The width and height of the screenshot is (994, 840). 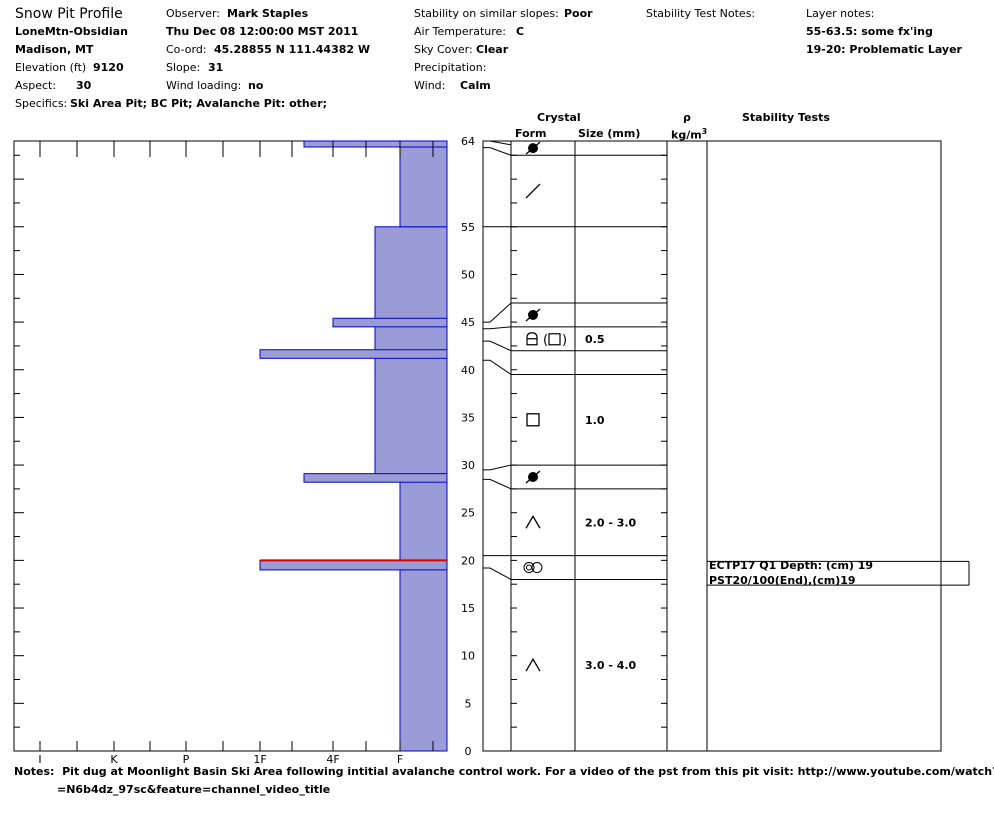 I want to click on layer-notes-label: Layer notes:, so click(x=840, y=13).